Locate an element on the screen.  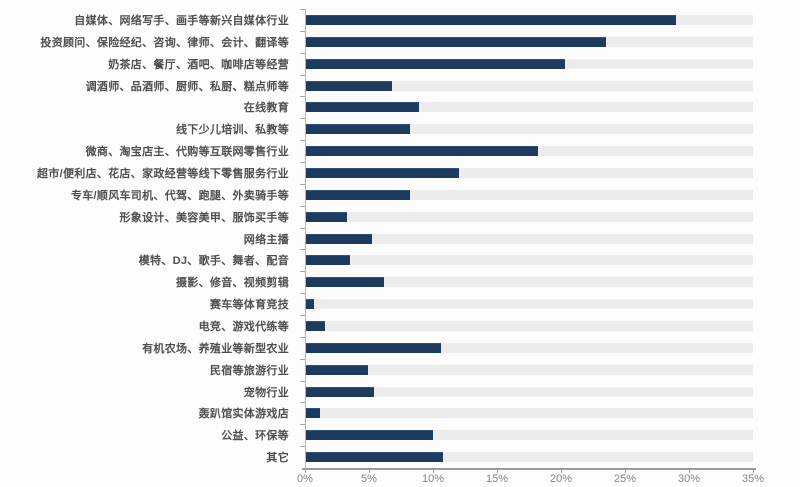
chart-row: 超市/便利店、花店、家政经营等线下零售服务行业 is located at coordinates (376, 173).